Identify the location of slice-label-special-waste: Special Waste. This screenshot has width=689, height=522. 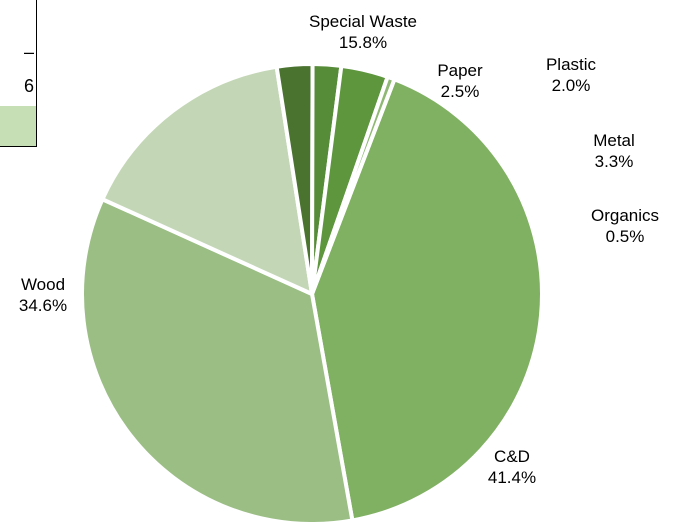
(363, 21).